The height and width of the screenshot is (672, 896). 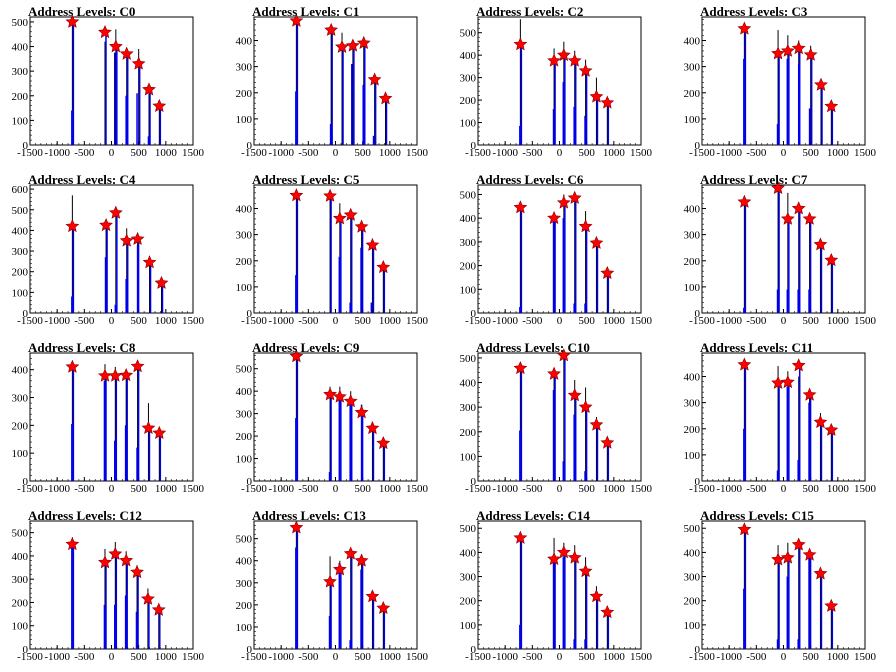 What do you see at coordinates (20, 23) in the screenshot?
I see `y-tick-label: 500` at bounding box center [20, 23].